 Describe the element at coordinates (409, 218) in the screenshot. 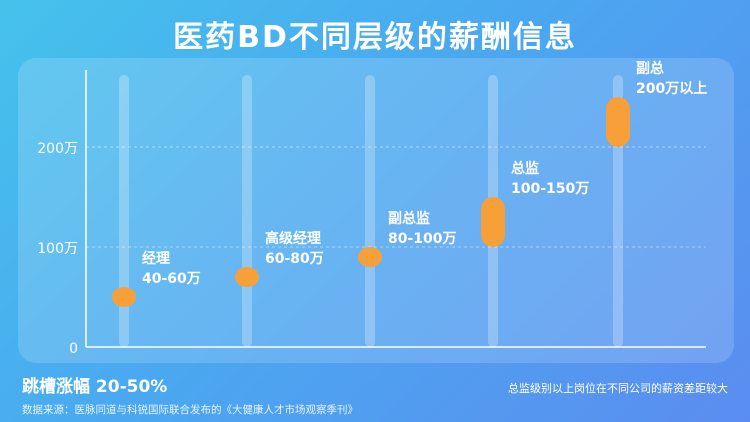

I see `category-label: 副总监` at that location.